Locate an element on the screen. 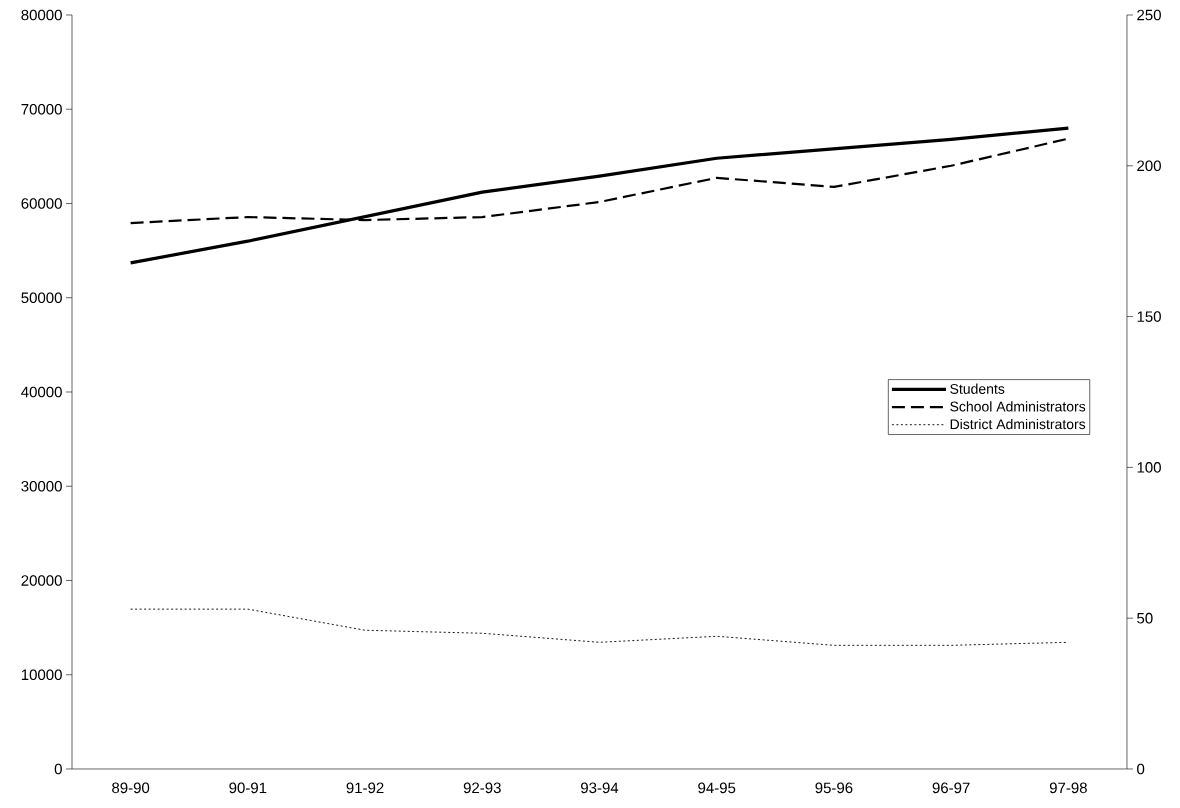 The width and height of the screenshot is (1180, 808). y2-tick-label: 150 is located at coordinates (1149, 316).